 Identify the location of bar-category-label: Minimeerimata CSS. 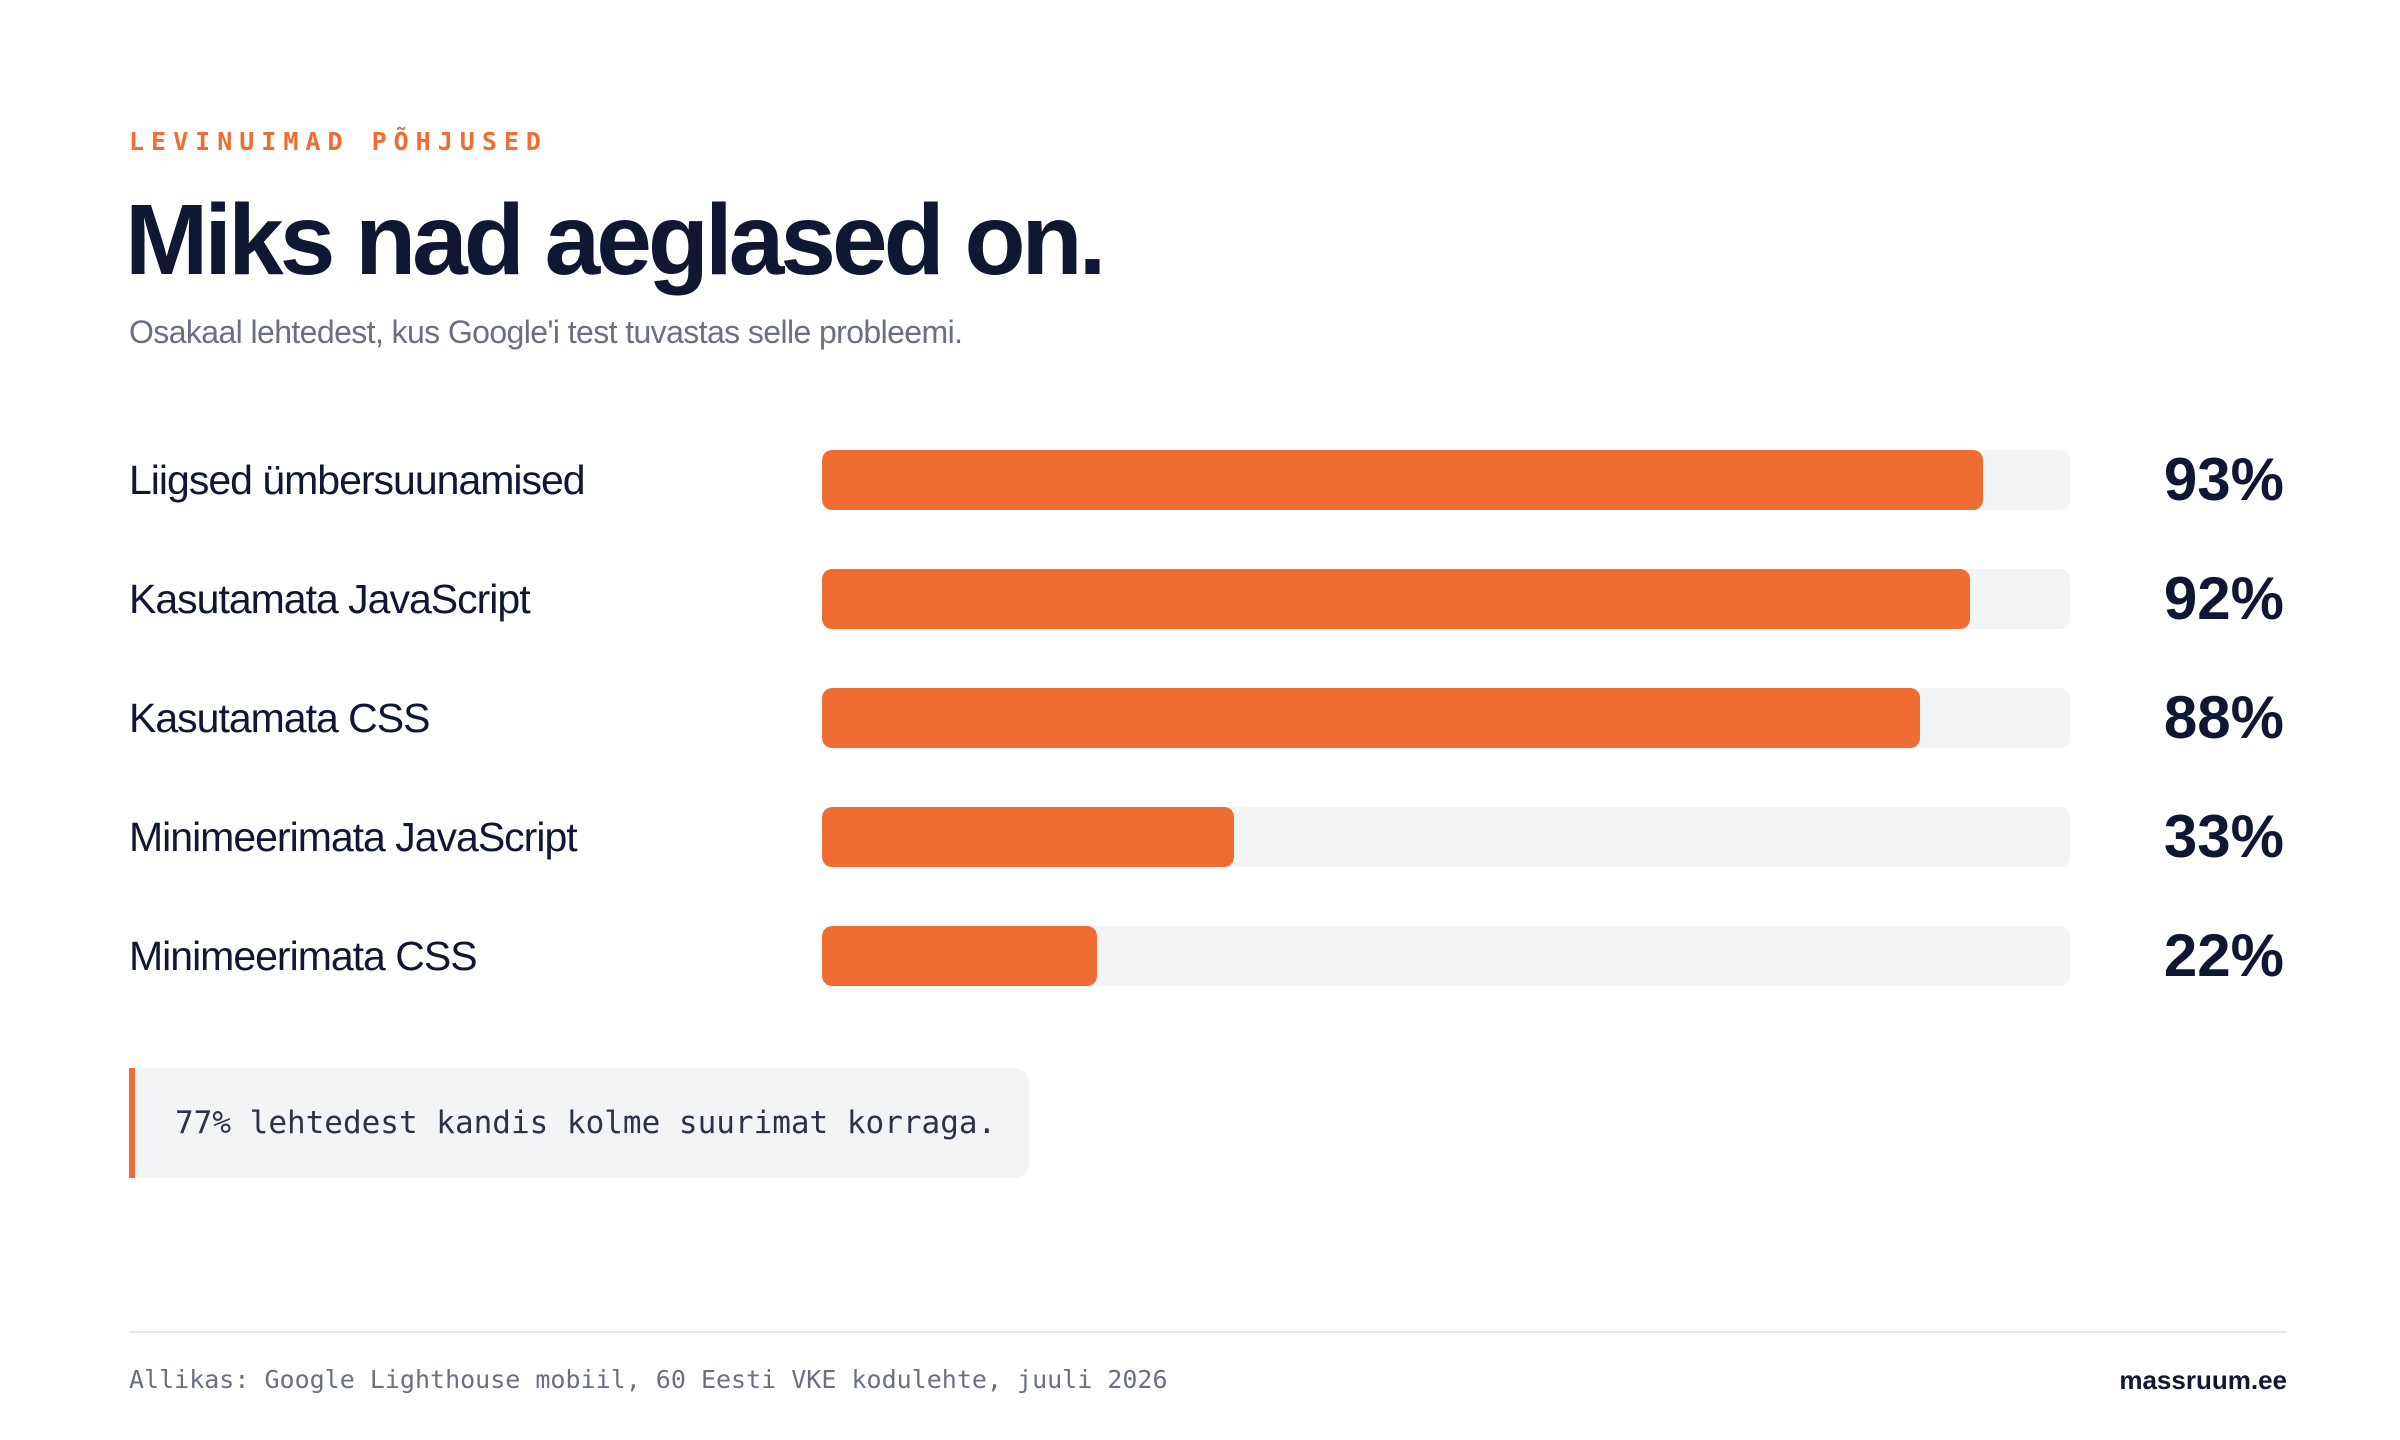
(303, 956).